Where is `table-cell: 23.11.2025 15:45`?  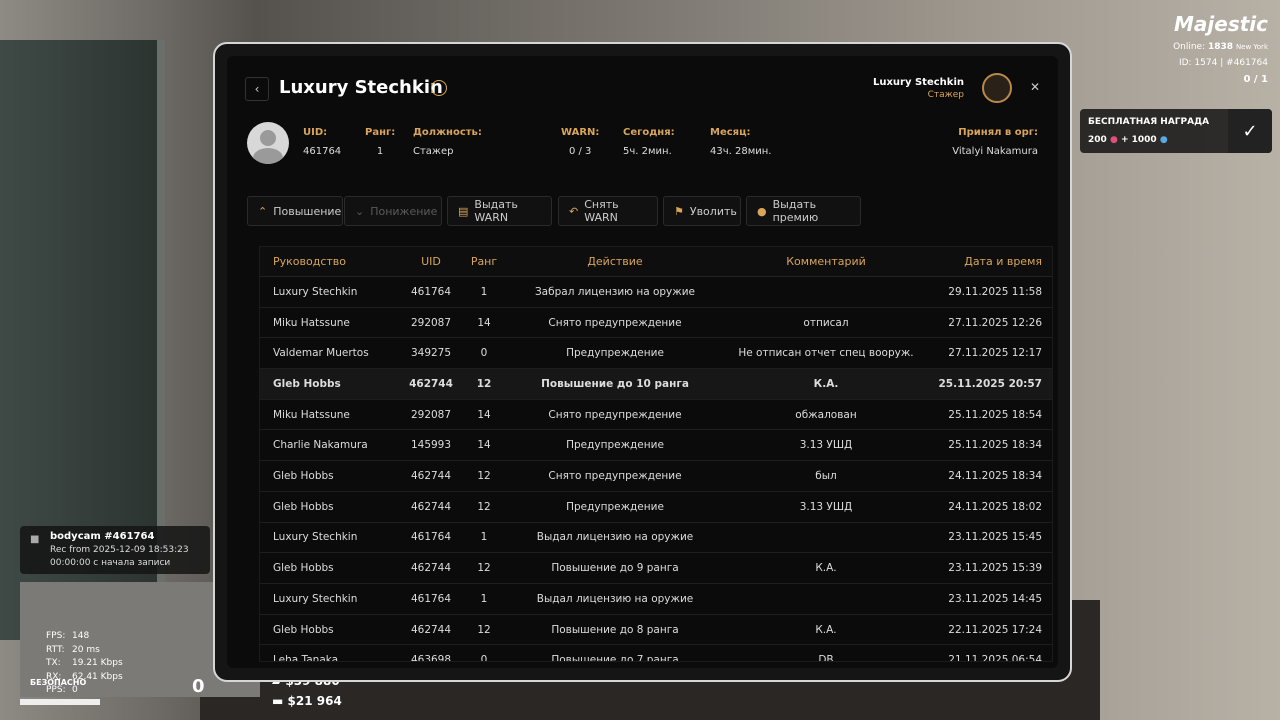 table-cell: 23.11.2025 15:45 is located at coordinates (995, 537).